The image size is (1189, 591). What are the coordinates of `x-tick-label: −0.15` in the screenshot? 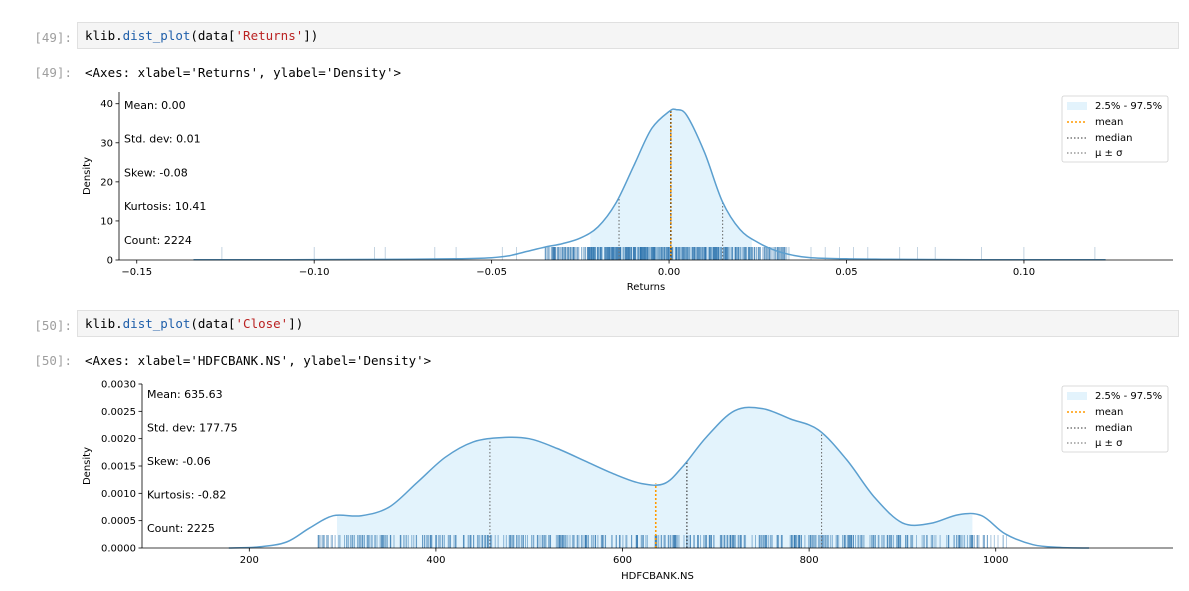 It's located at (136, 272).